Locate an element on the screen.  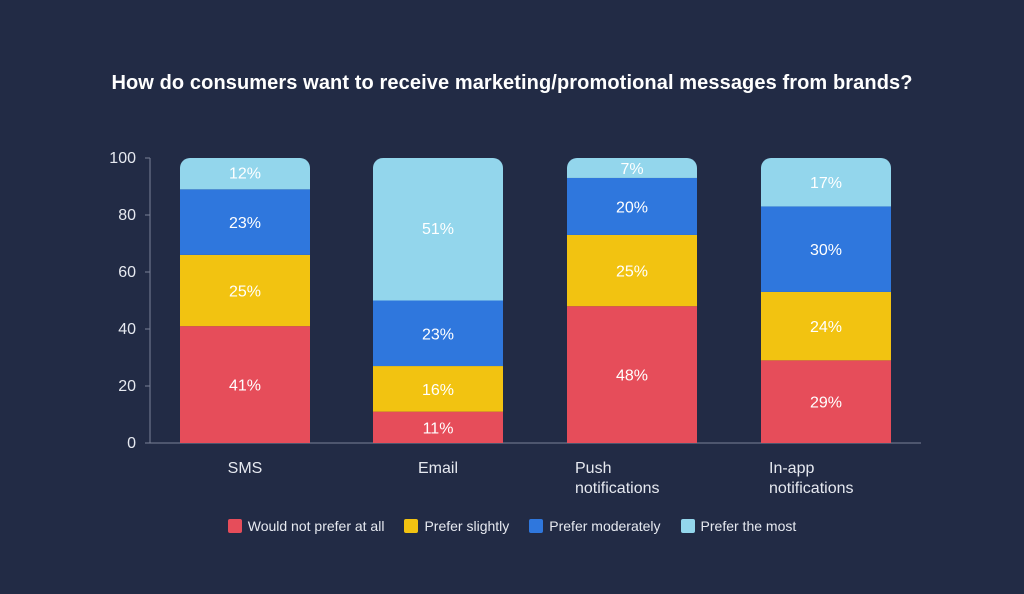
legend-label: Would not prefer at all is located at coordinates (316, 526).